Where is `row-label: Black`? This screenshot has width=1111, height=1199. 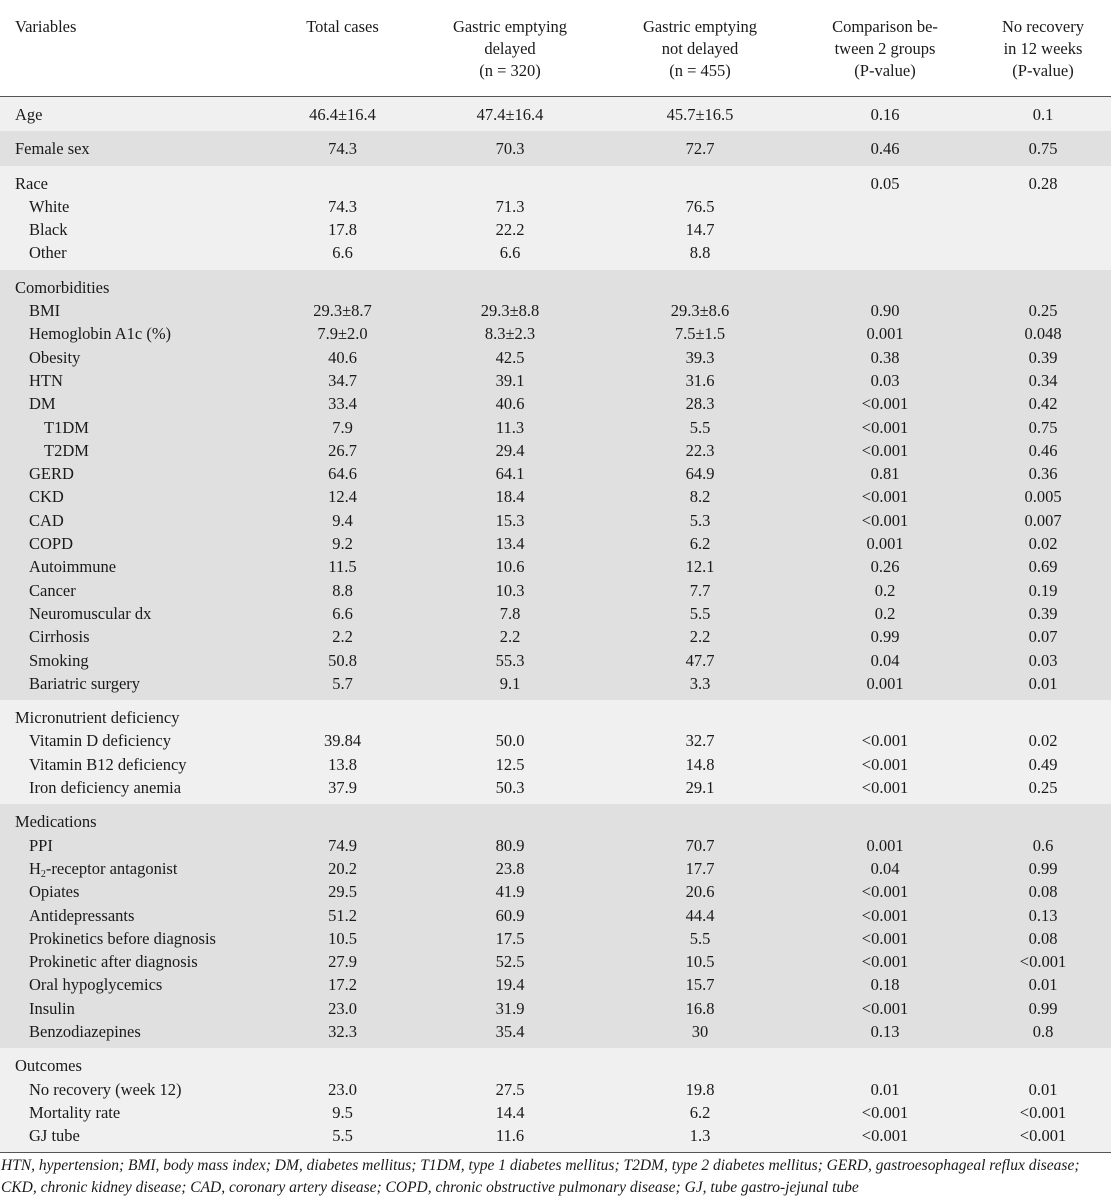 row-label: Black is located at coordinates (48, 230).